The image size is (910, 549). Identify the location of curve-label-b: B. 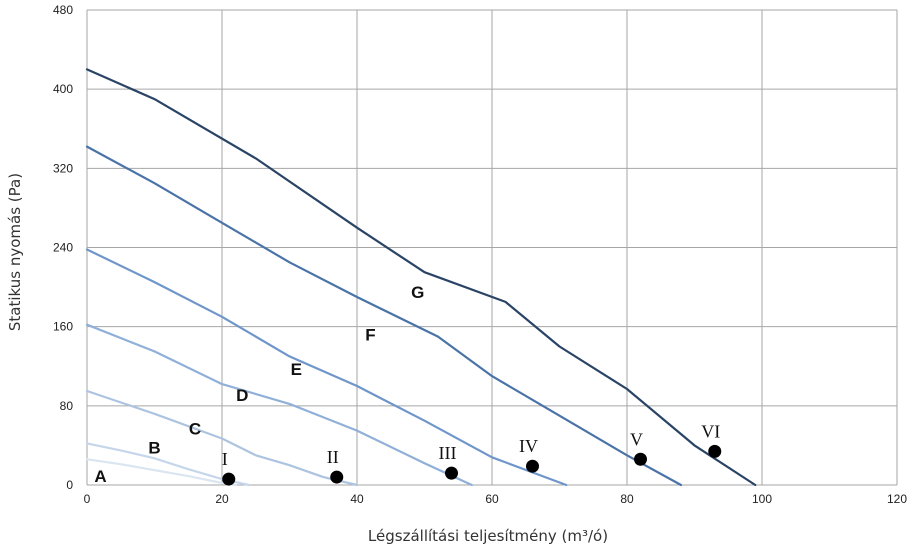
(154, 447).